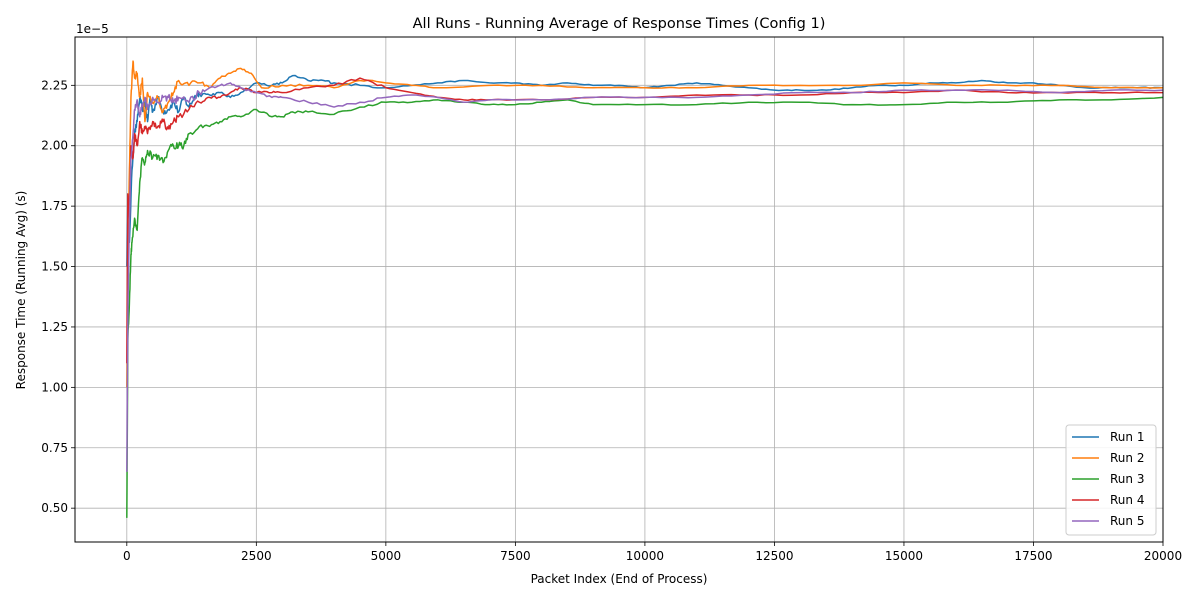 Image resolution: width=1200 pixels, height=600 pixels. I want to click on legend-label: Run 4, so click(1127, 500).